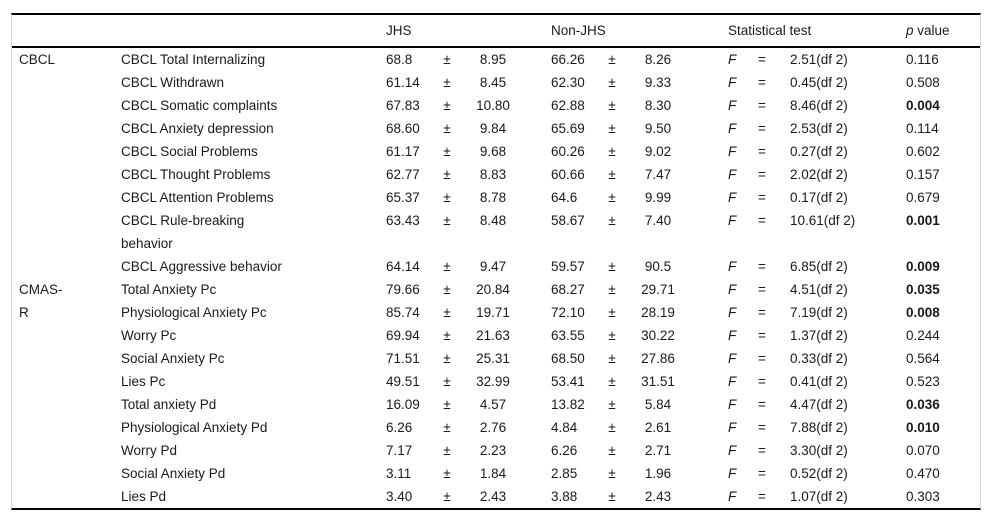 This screenshot has width=992, height=520. I want to click on p-value: 0.564, so click(923, 358).